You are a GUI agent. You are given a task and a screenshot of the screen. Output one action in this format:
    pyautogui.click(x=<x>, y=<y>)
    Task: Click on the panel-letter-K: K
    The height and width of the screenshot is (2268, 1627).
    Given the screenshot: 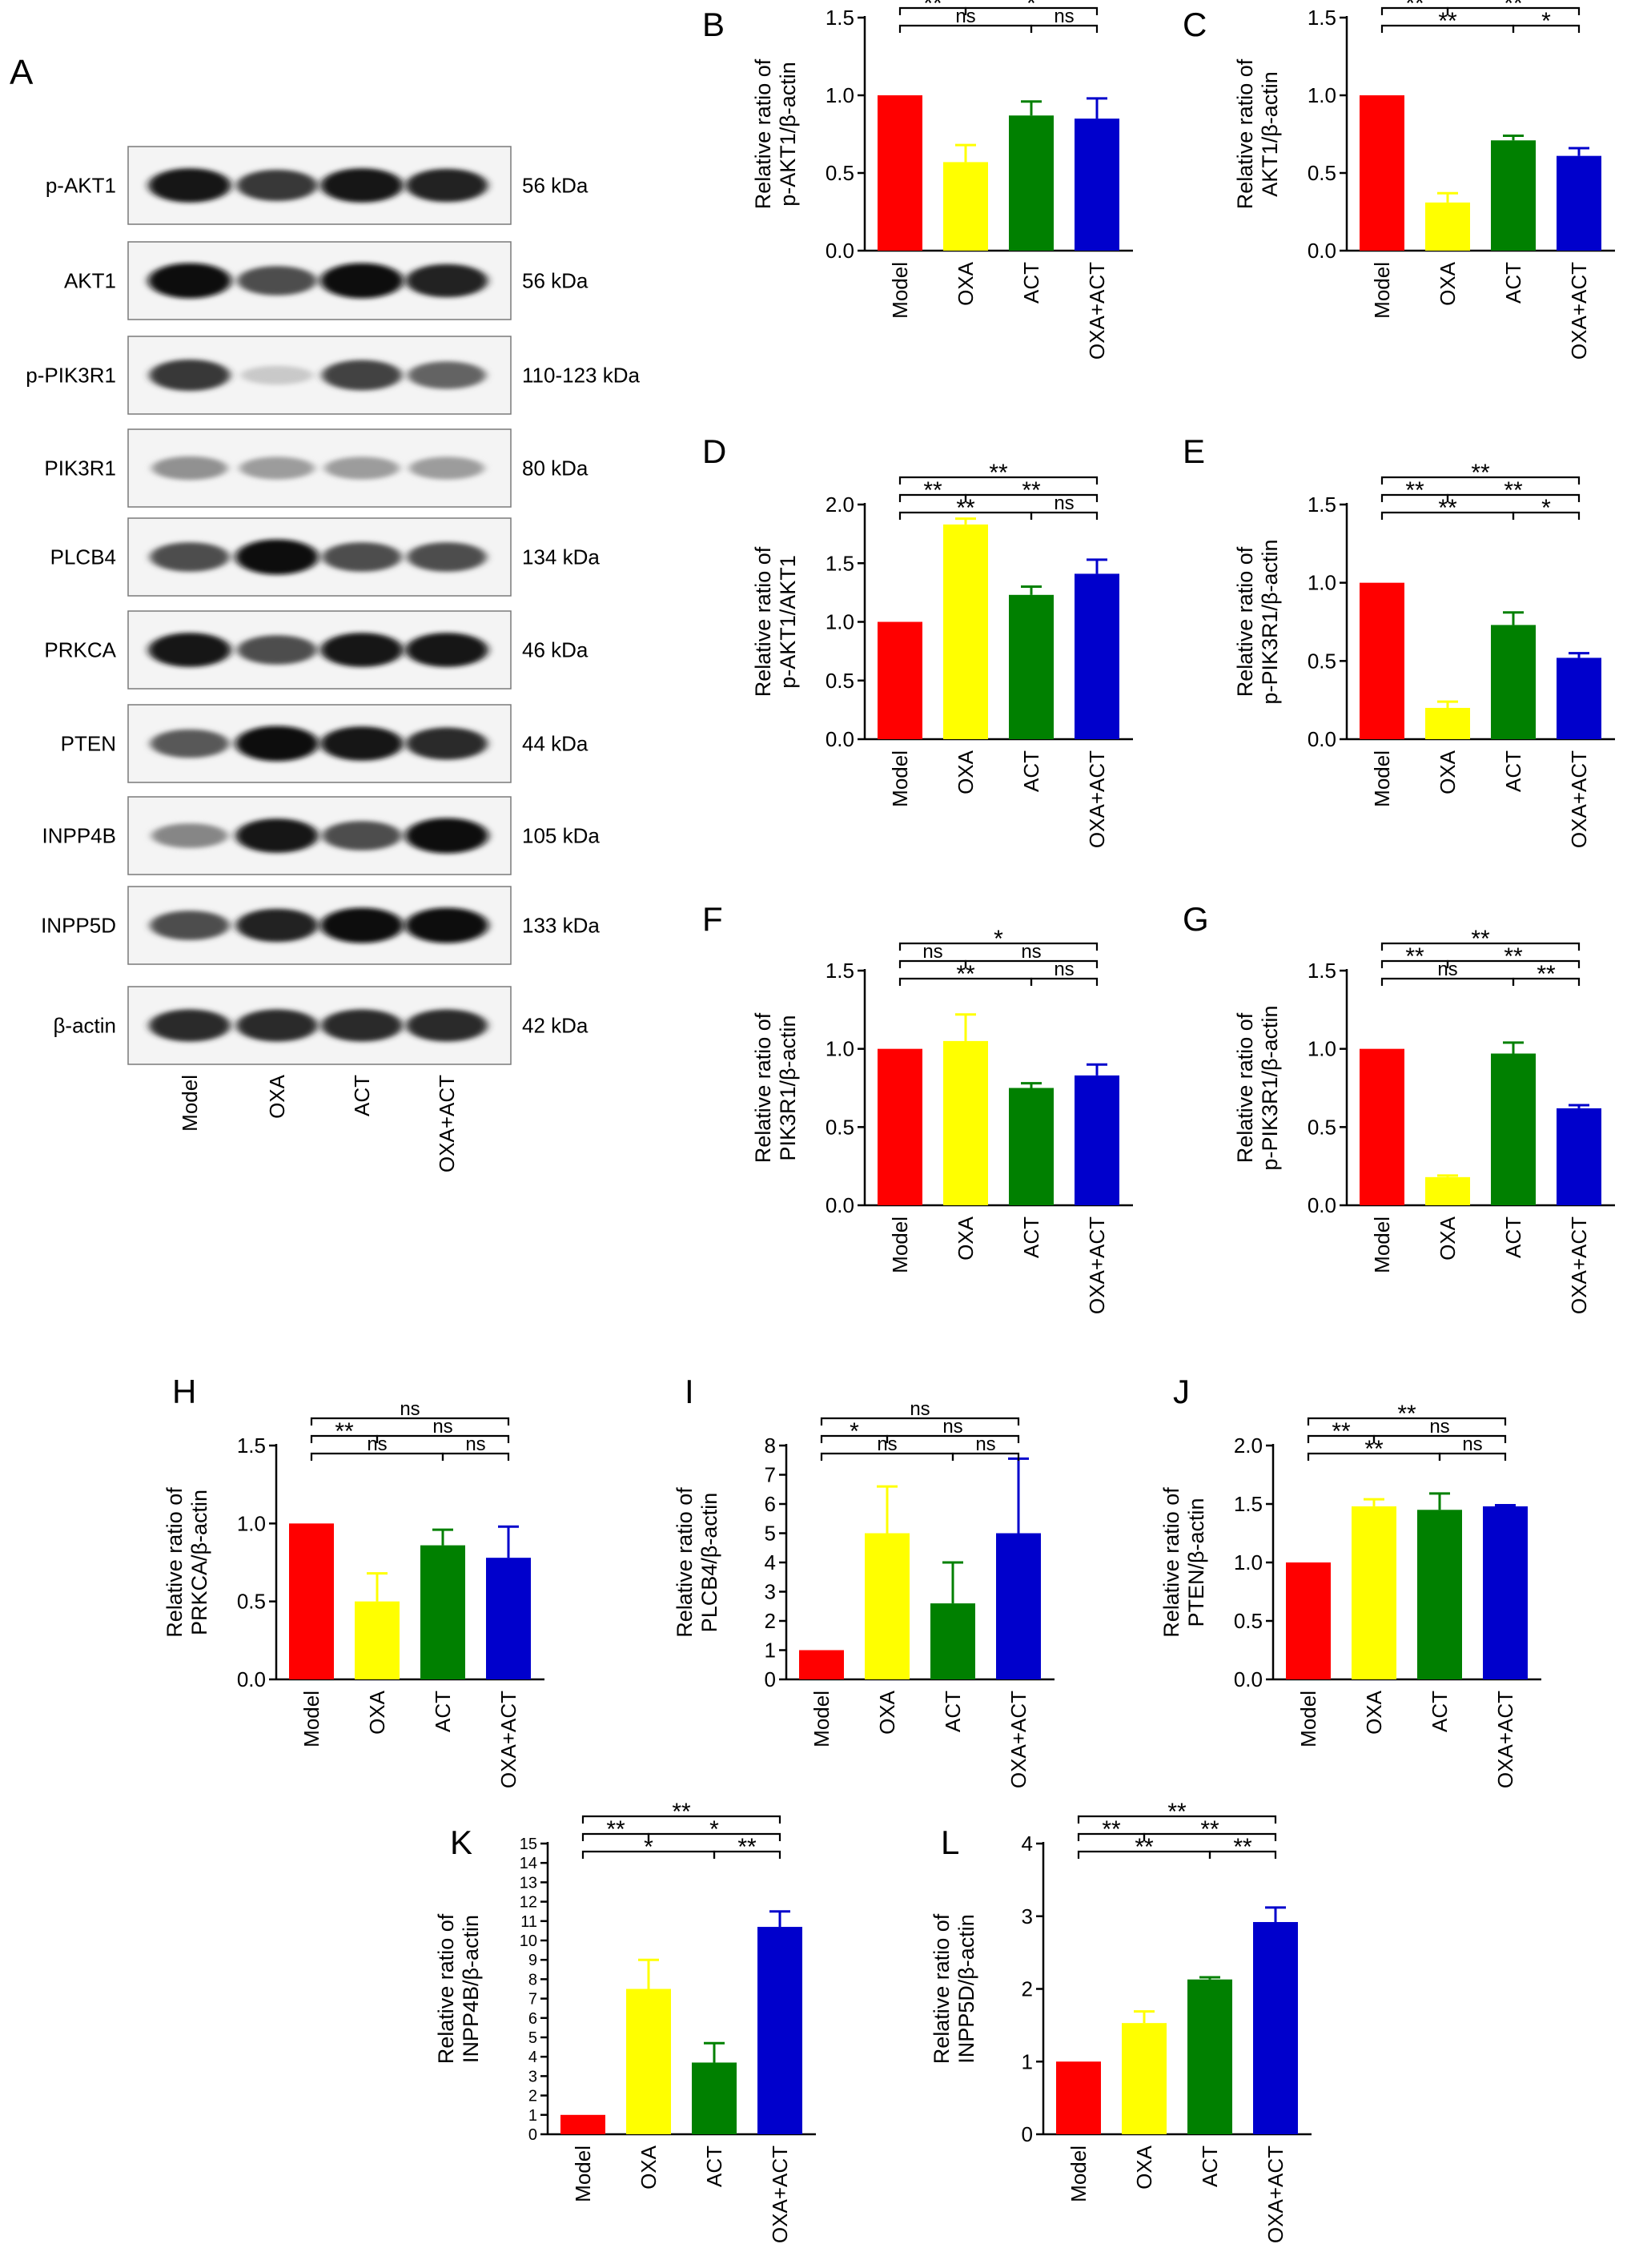 What is the action you would take?
    pyautogui.click(x=461, y=1842)
    